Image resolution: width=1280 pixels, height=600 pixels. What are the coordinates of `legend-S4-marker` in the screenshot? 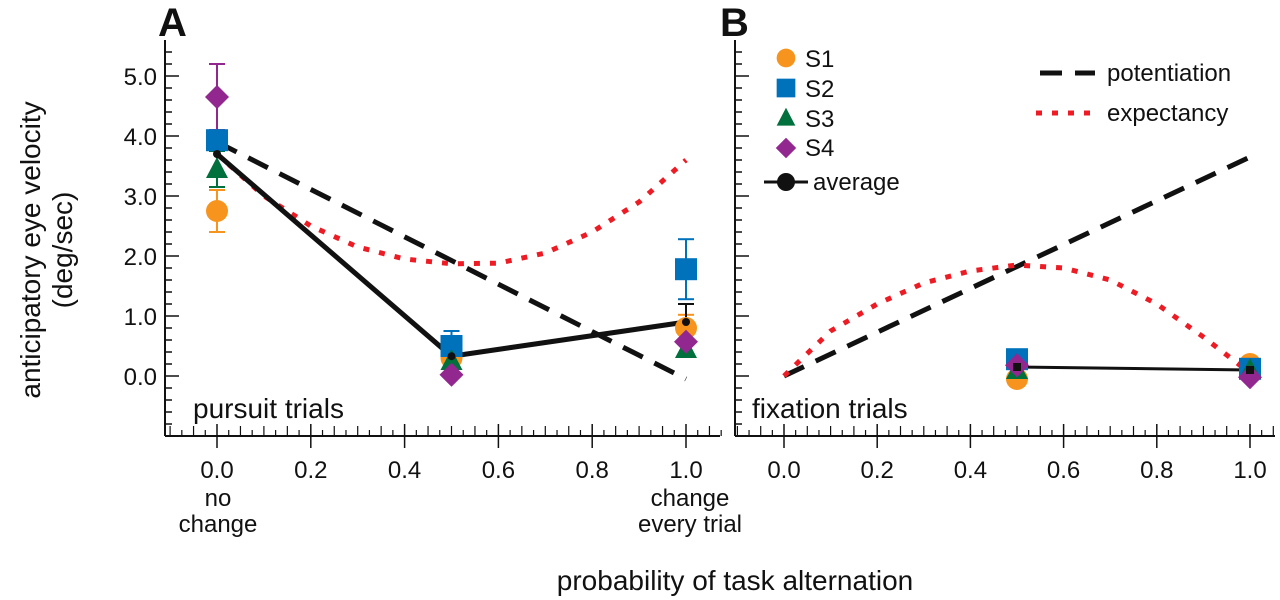 It's located at (786, 148).